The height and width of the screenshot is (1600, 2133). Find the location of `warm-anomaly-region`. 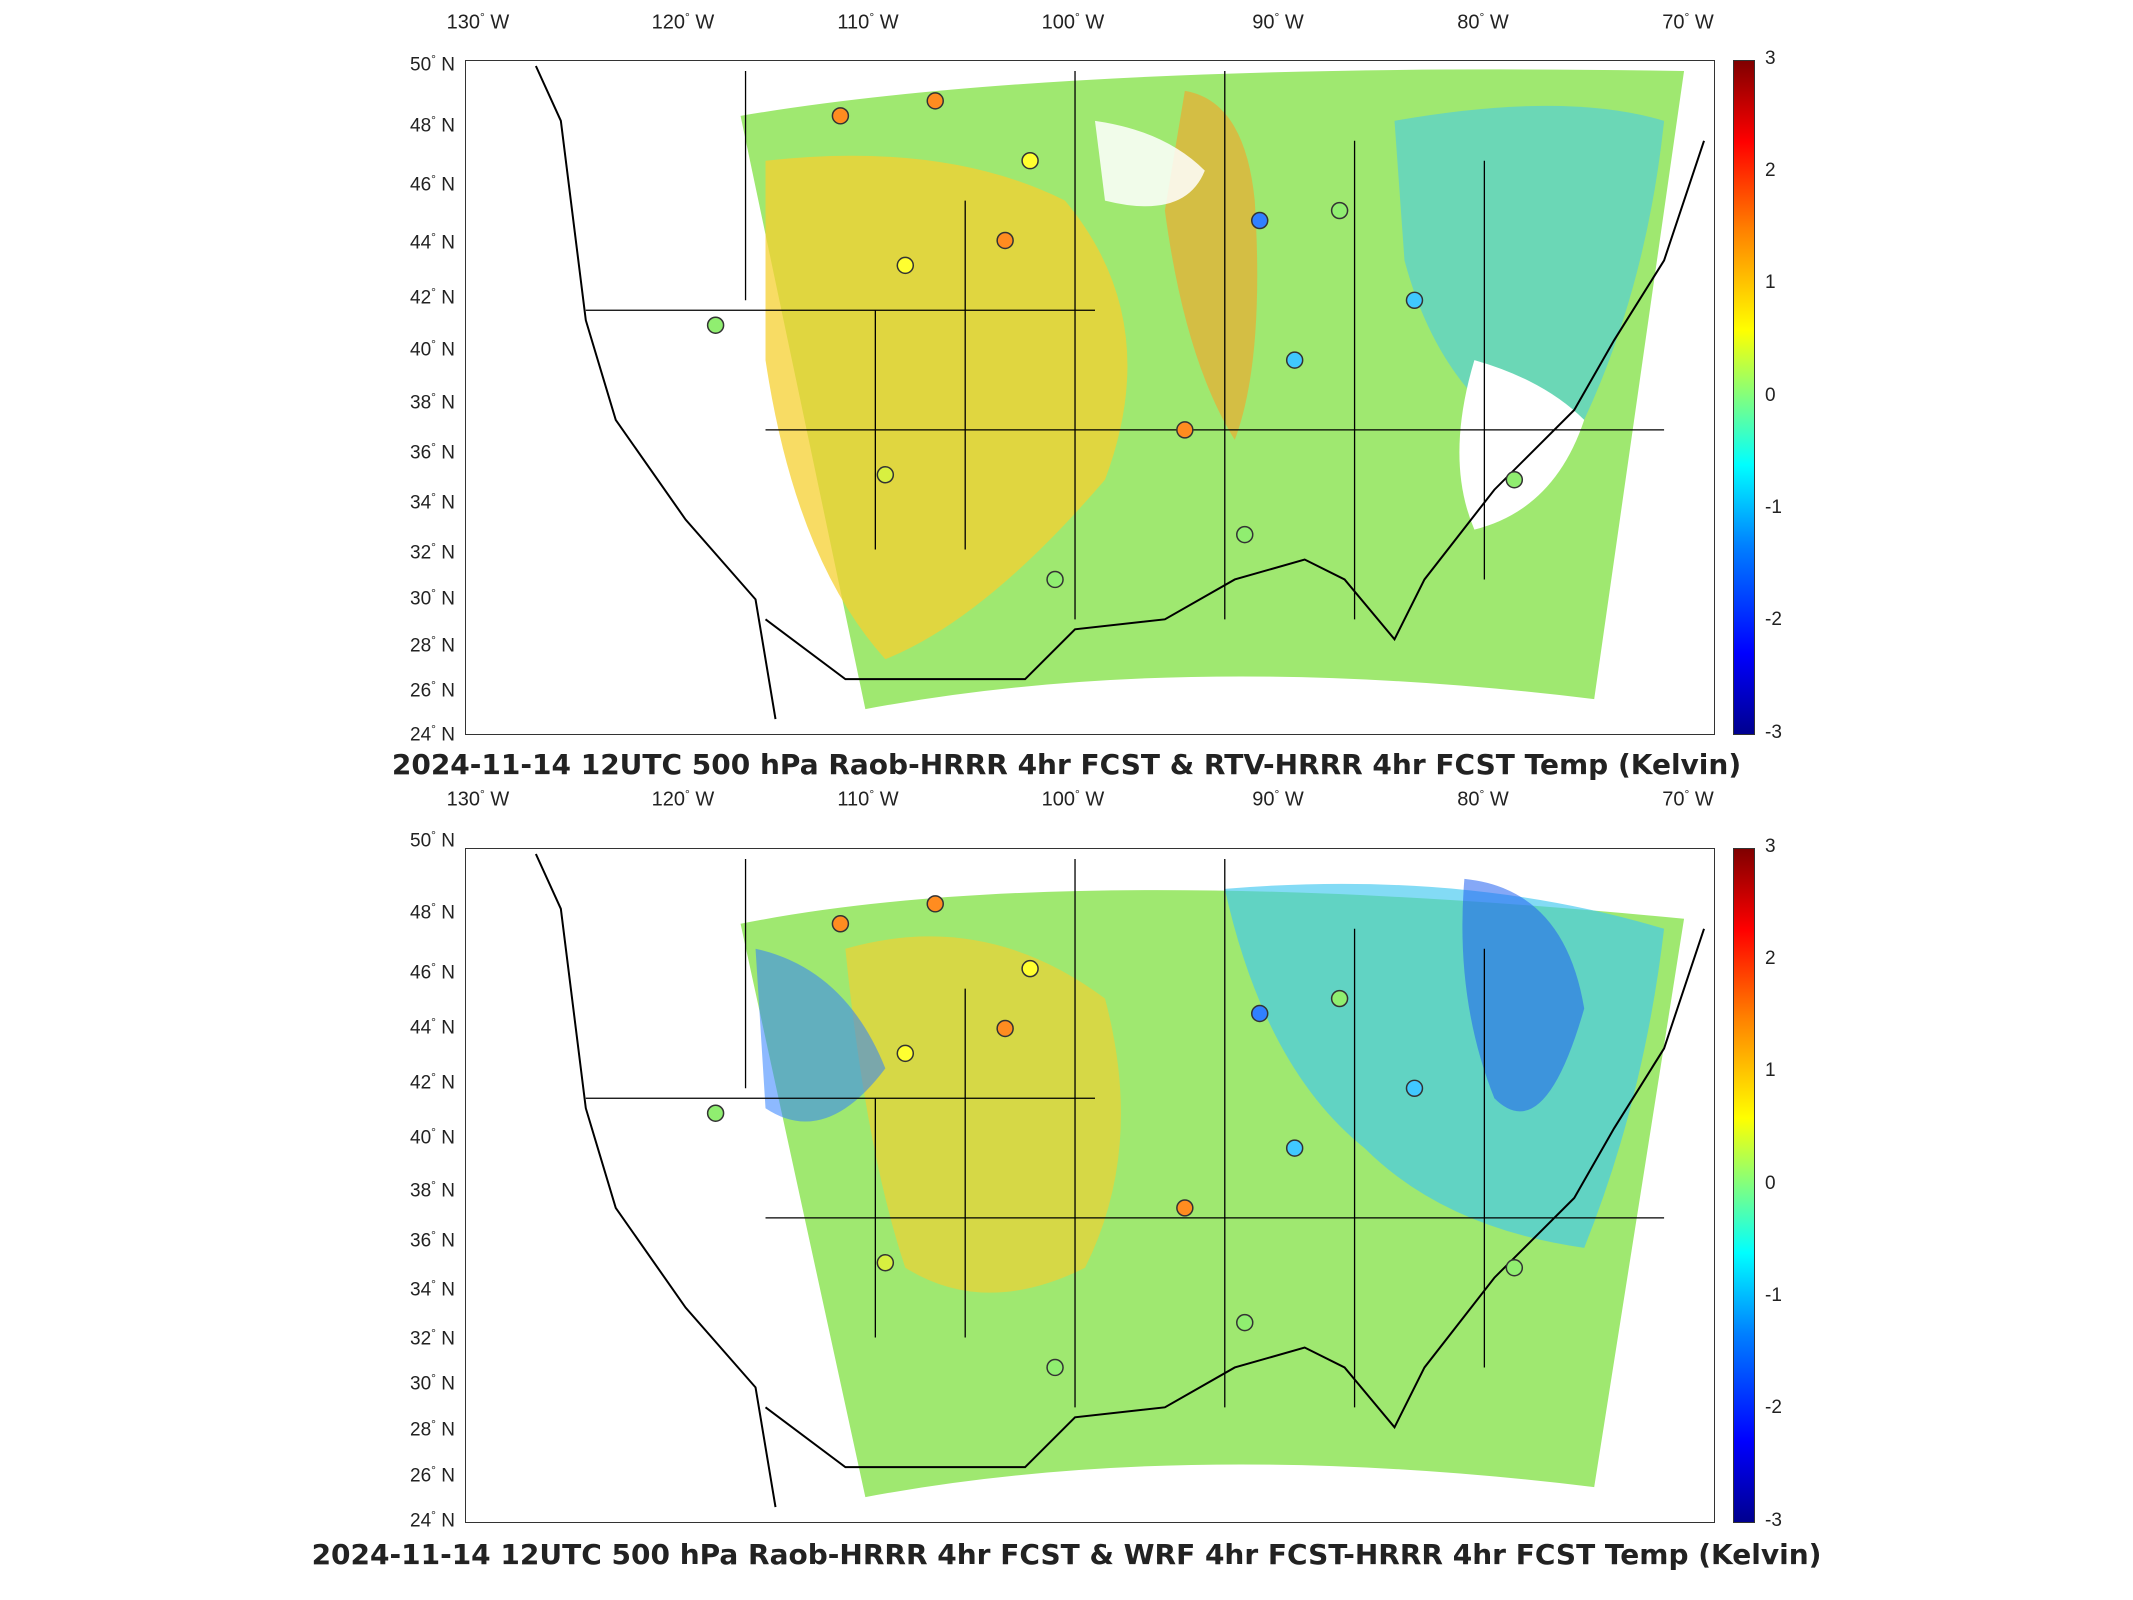

warm-anomaly-region is located at coordinates (946, 407).